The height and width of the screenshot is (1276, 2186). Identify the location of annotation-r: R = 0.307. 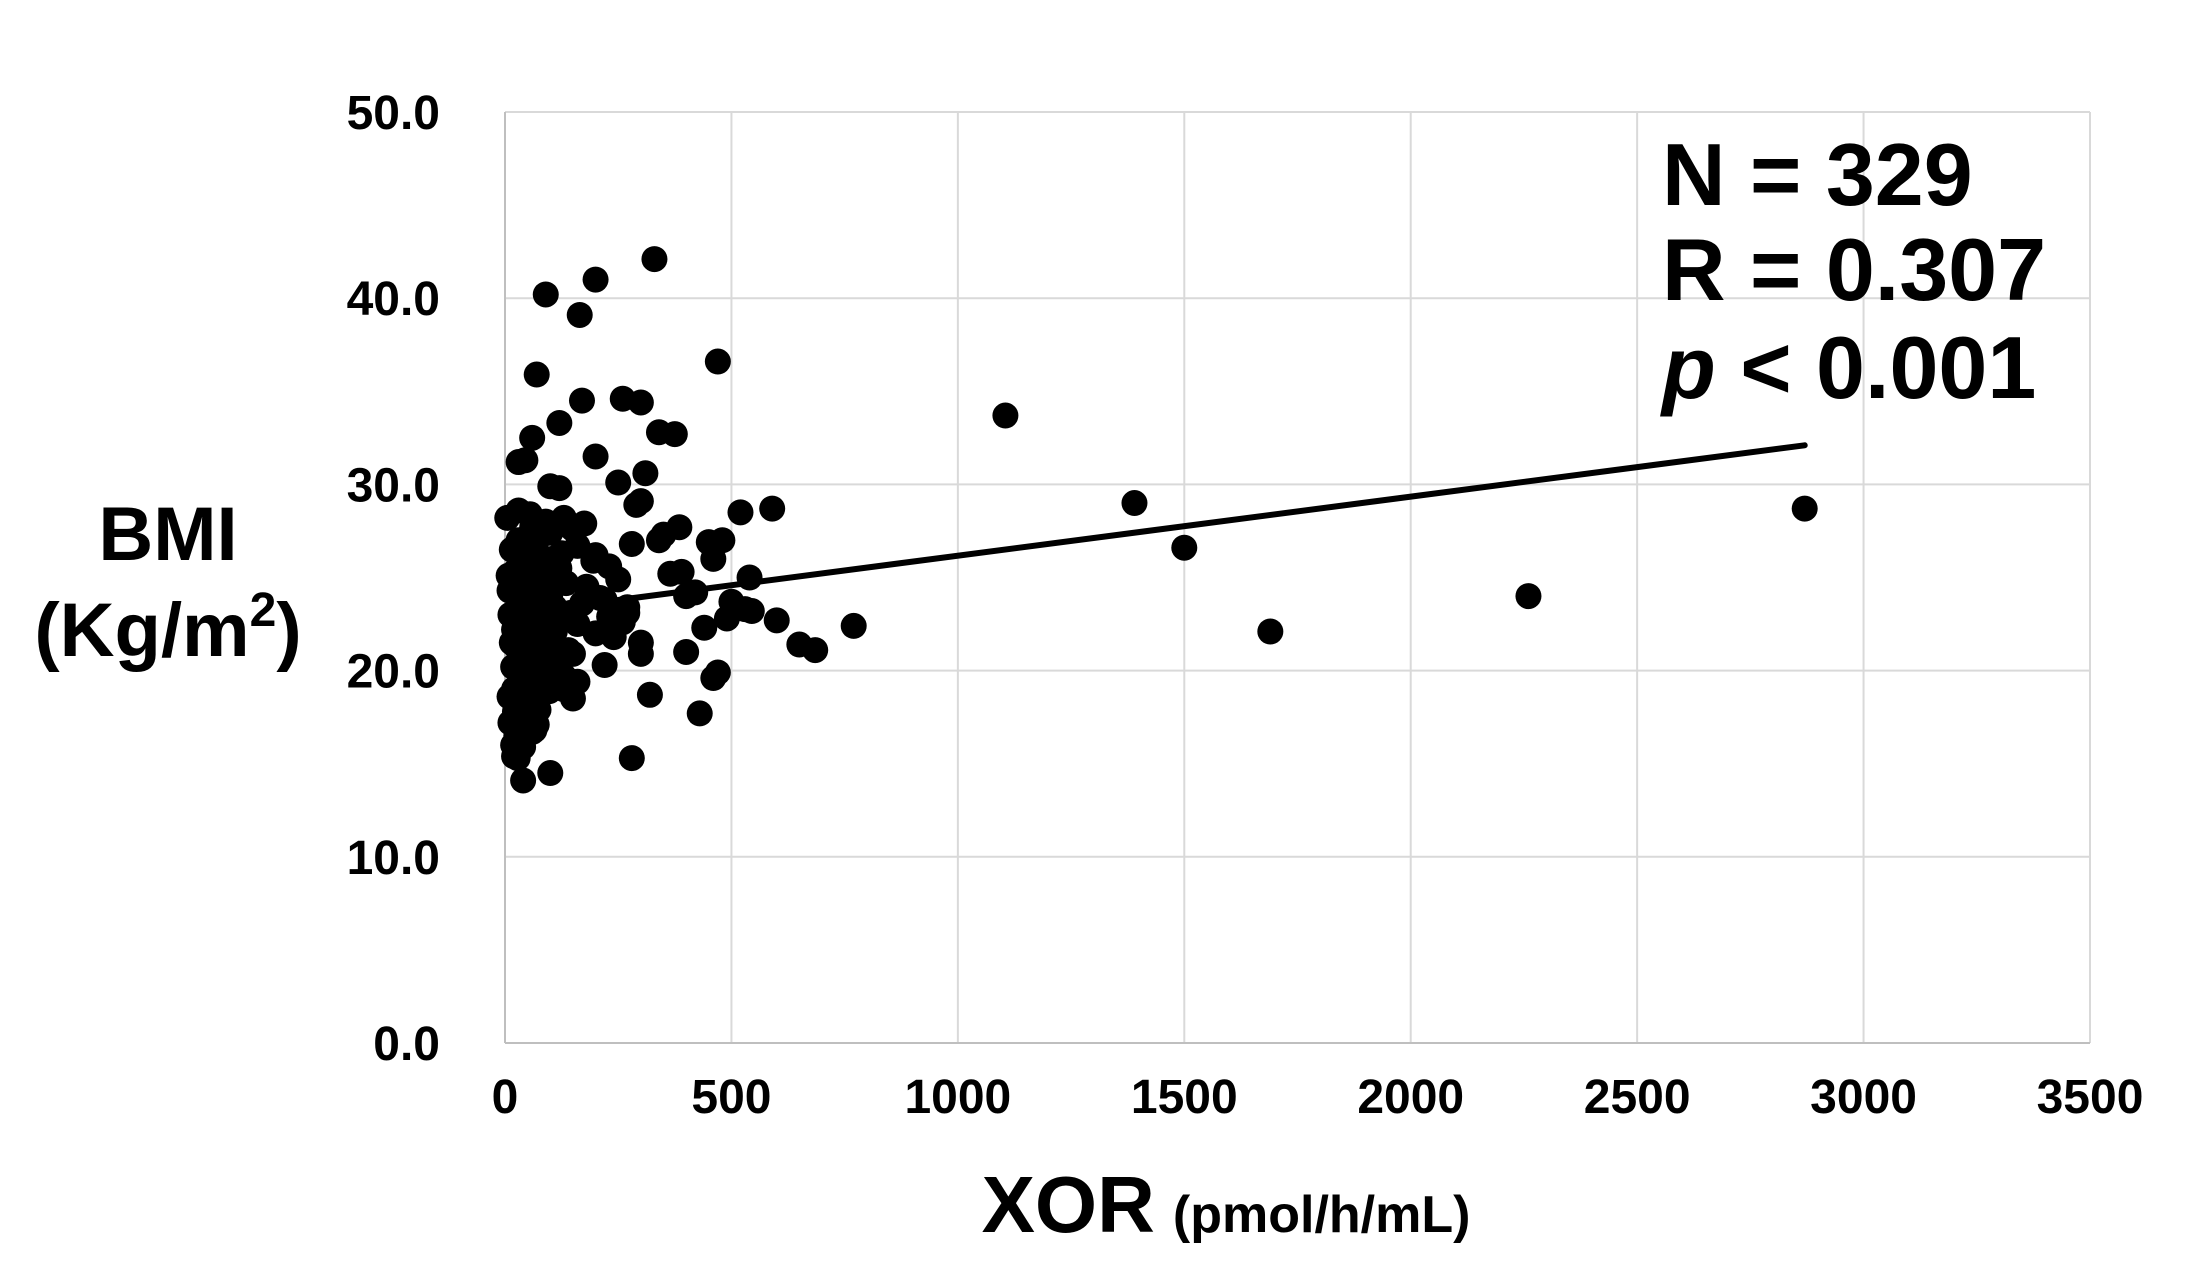
(1854, 269).